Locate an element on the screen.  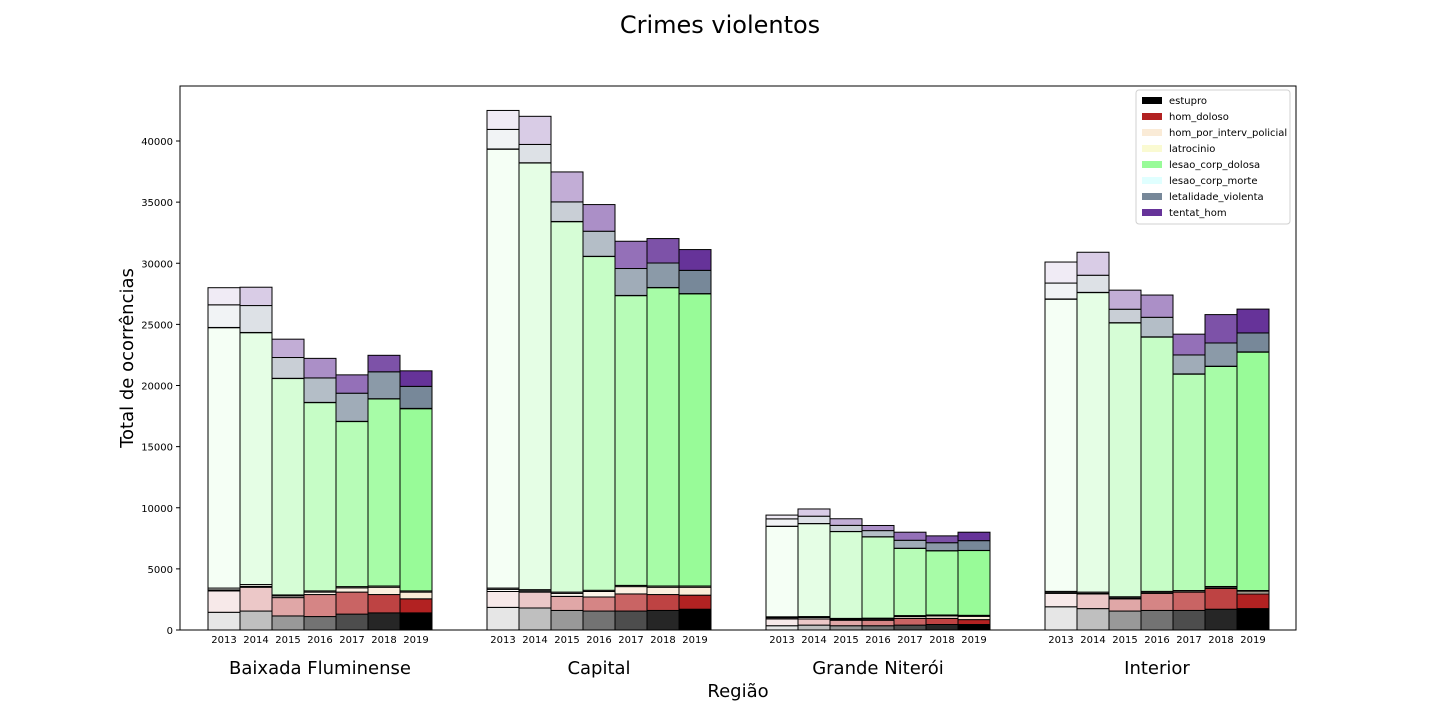
x-tick-label: 2019 is located at coordinates (415, 640).